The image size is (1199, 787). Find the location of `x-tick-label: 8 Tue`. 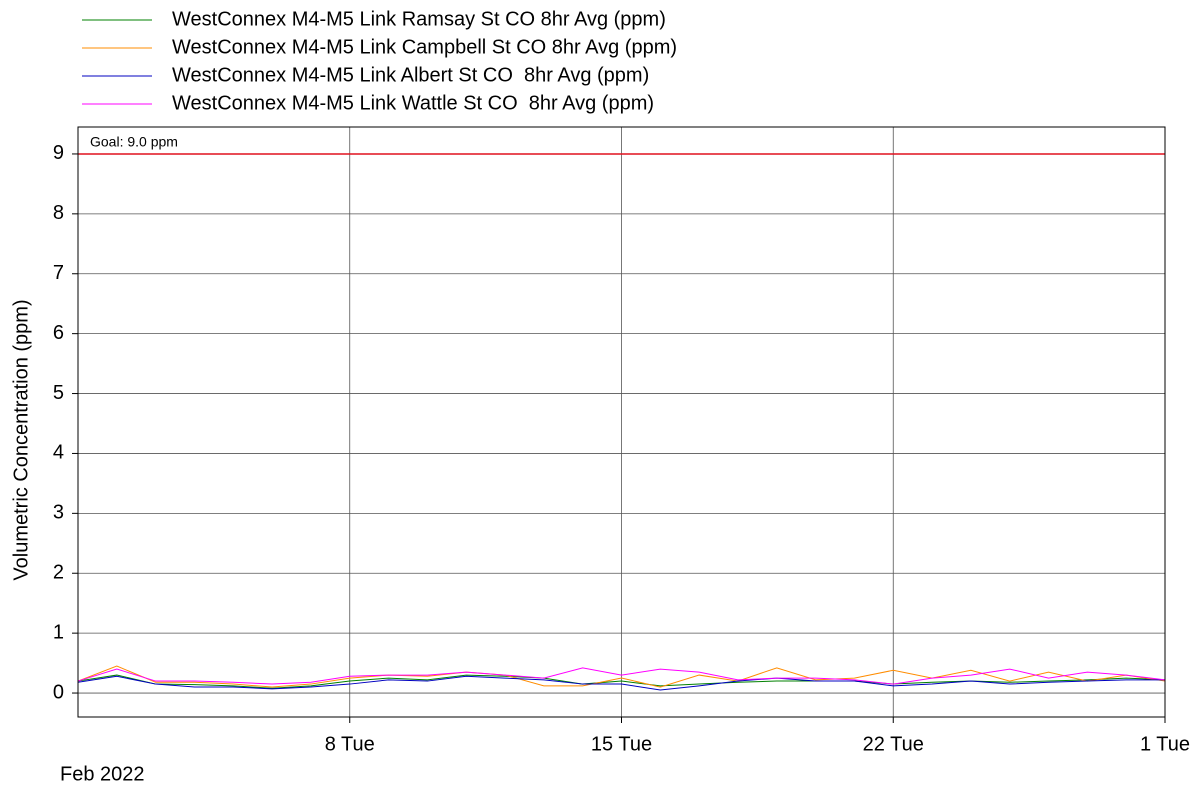

x-tick-label: 8 Tue is located at coordinates (350, 744).